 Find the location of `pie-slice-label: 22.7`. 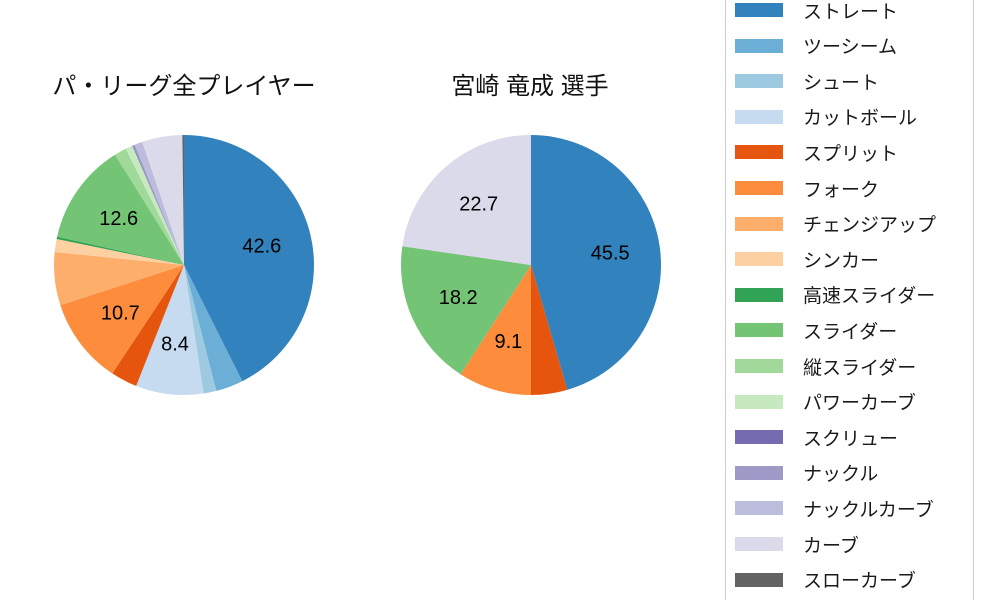

pie-slice-label: 22.7 is located at coordinates (478, 205).